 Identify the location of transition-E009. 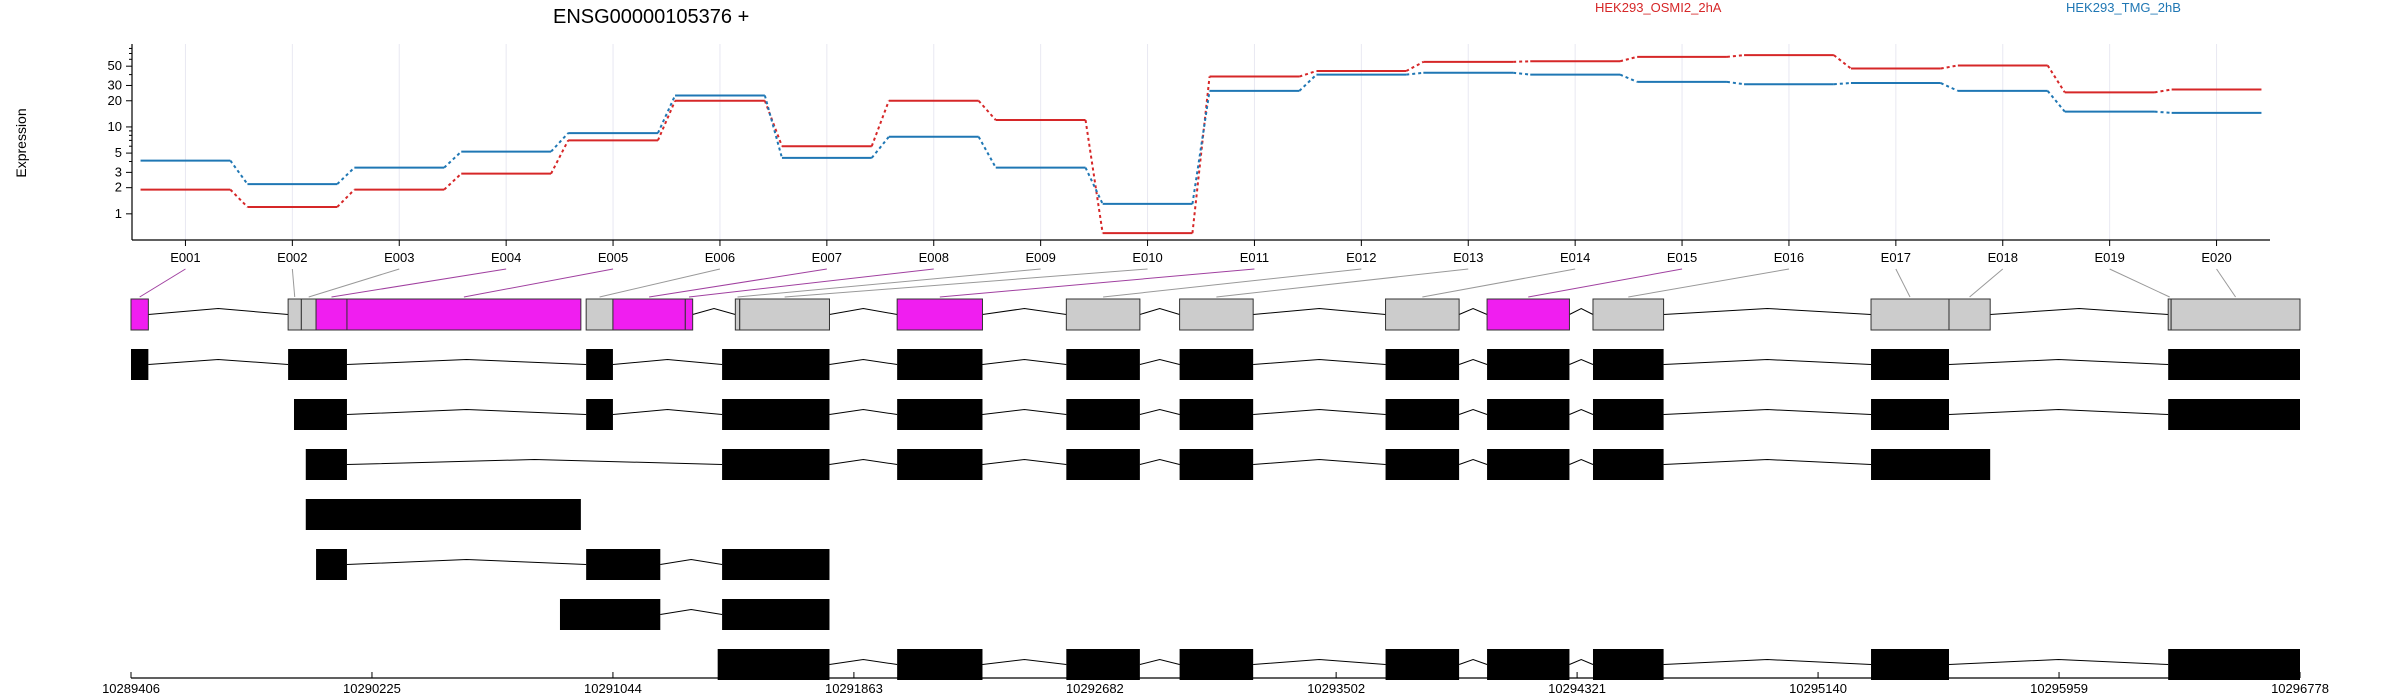
(1094, 186).